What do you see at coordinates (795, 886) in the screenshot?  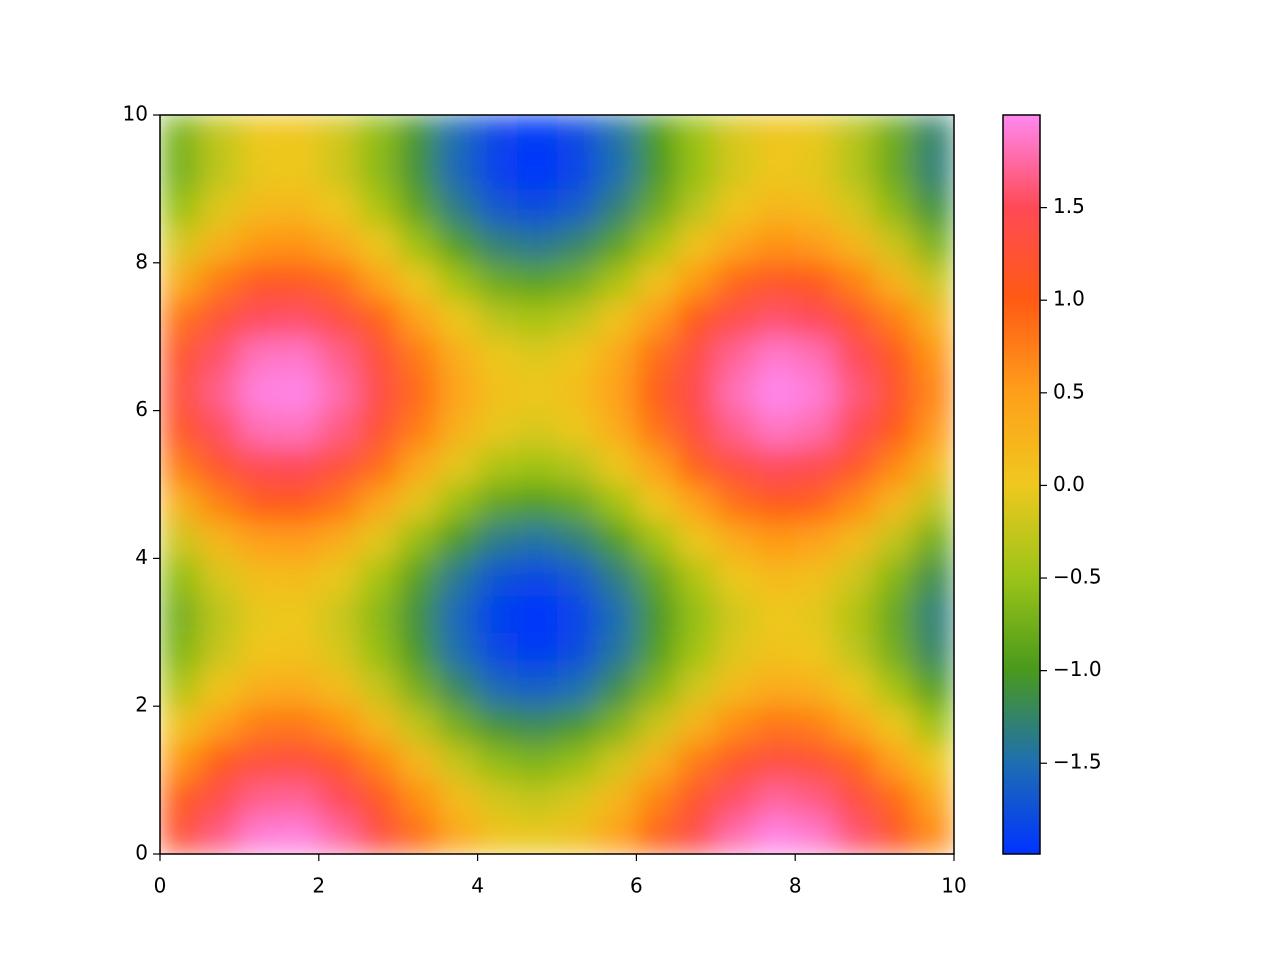 I see `x-tick-label: 8` at bounding box center [795, 886].